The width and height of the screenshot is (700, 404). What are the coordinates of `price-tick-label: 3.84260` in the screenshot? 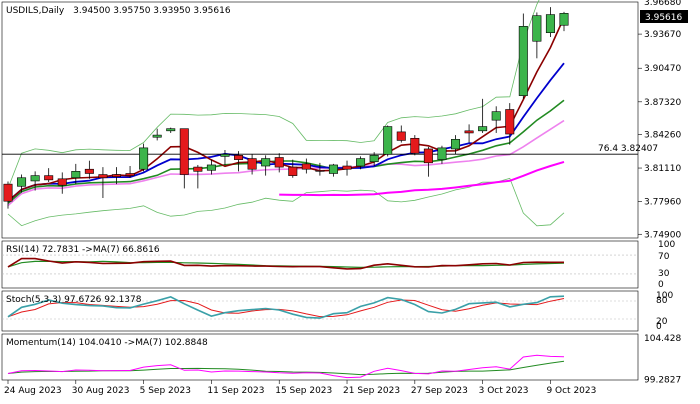 It's located at (662, 135).